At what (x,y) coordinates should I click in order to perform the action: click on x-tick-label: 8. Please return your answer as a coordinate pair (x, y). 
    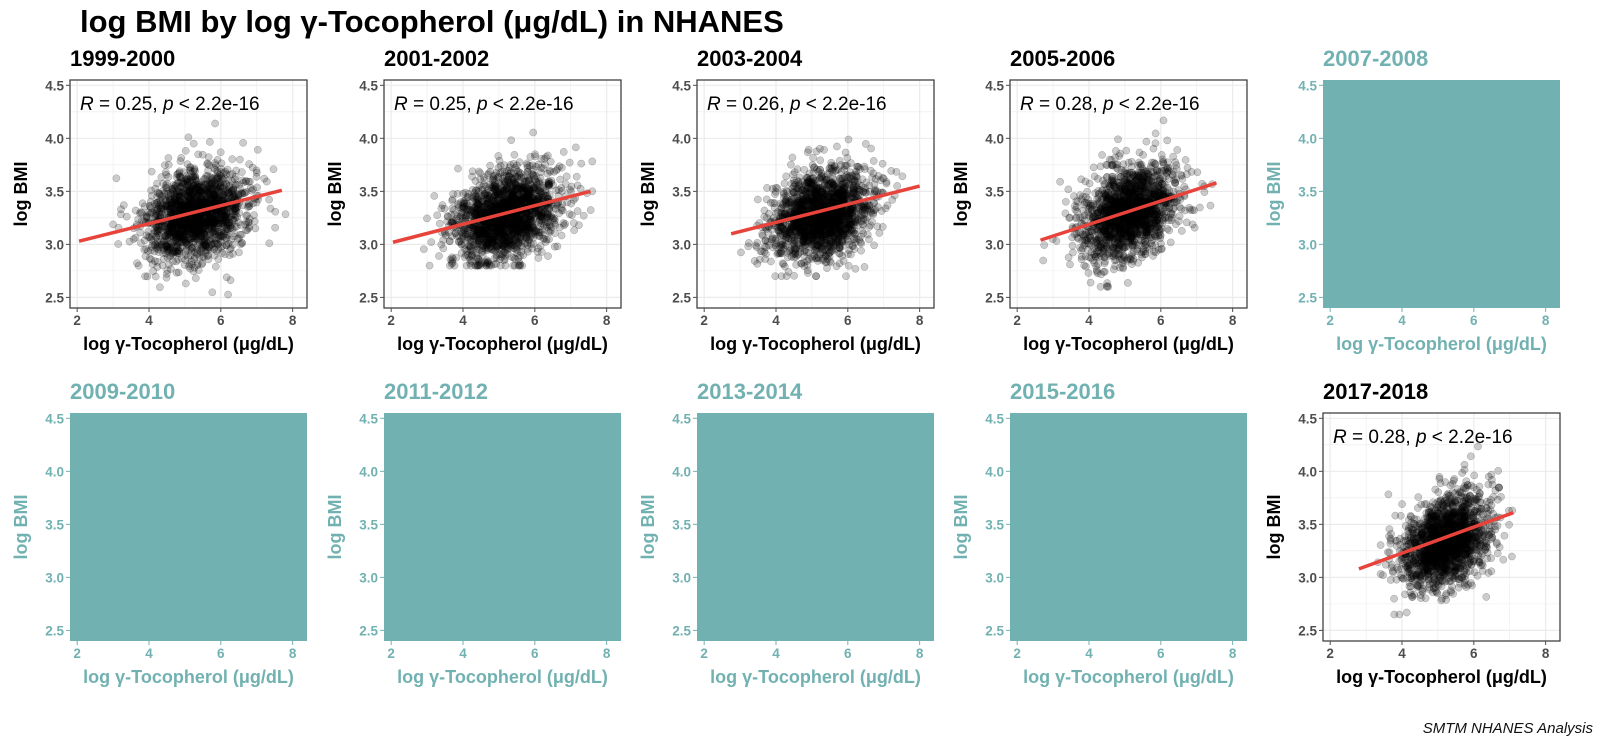
    Looking at the image, I should click on (293, 320).